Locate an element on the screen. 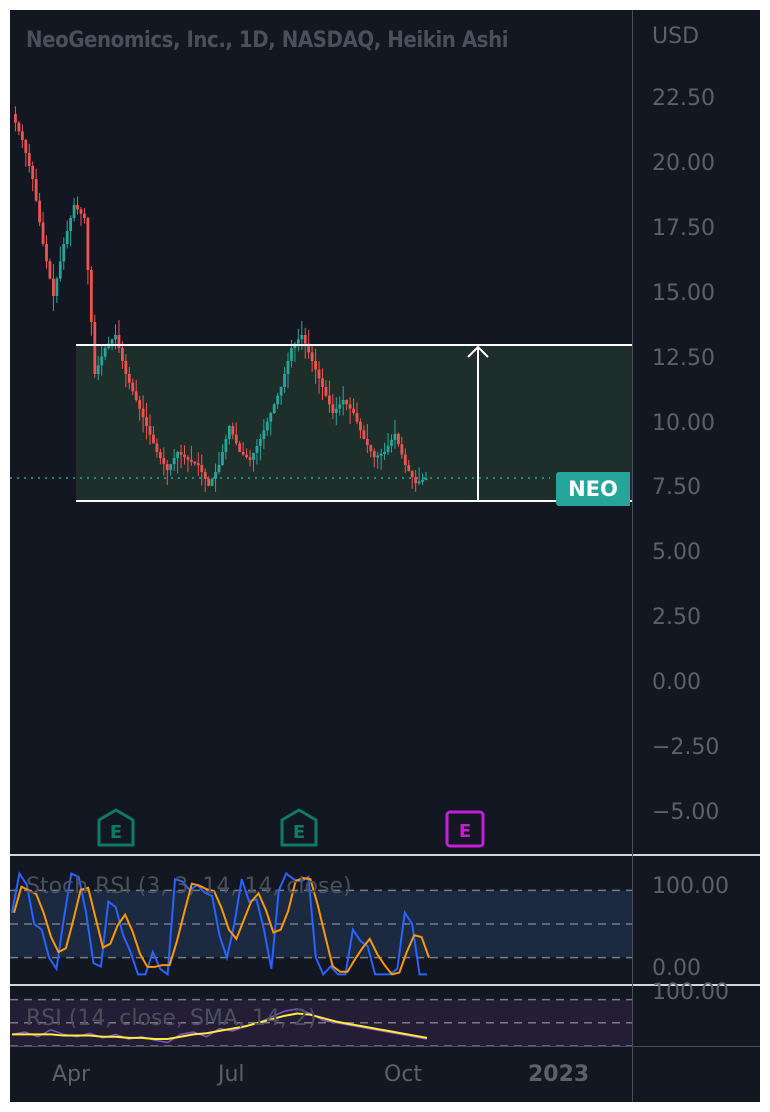 Image resolution: width=770 pixels, height=1112 pixels. rsi-pane is located at coordinates (321, 1016).